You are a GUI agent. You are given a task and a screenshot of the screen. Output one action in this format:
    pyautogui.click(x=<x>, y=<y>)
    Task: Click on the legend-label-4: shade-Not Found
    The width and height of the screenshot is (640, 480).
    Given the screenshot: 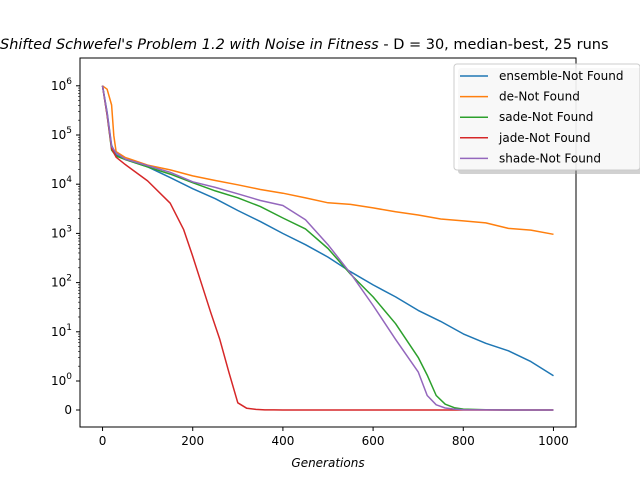 What is the action you would take?
    pyautogui.click(x=550, y=158)
    